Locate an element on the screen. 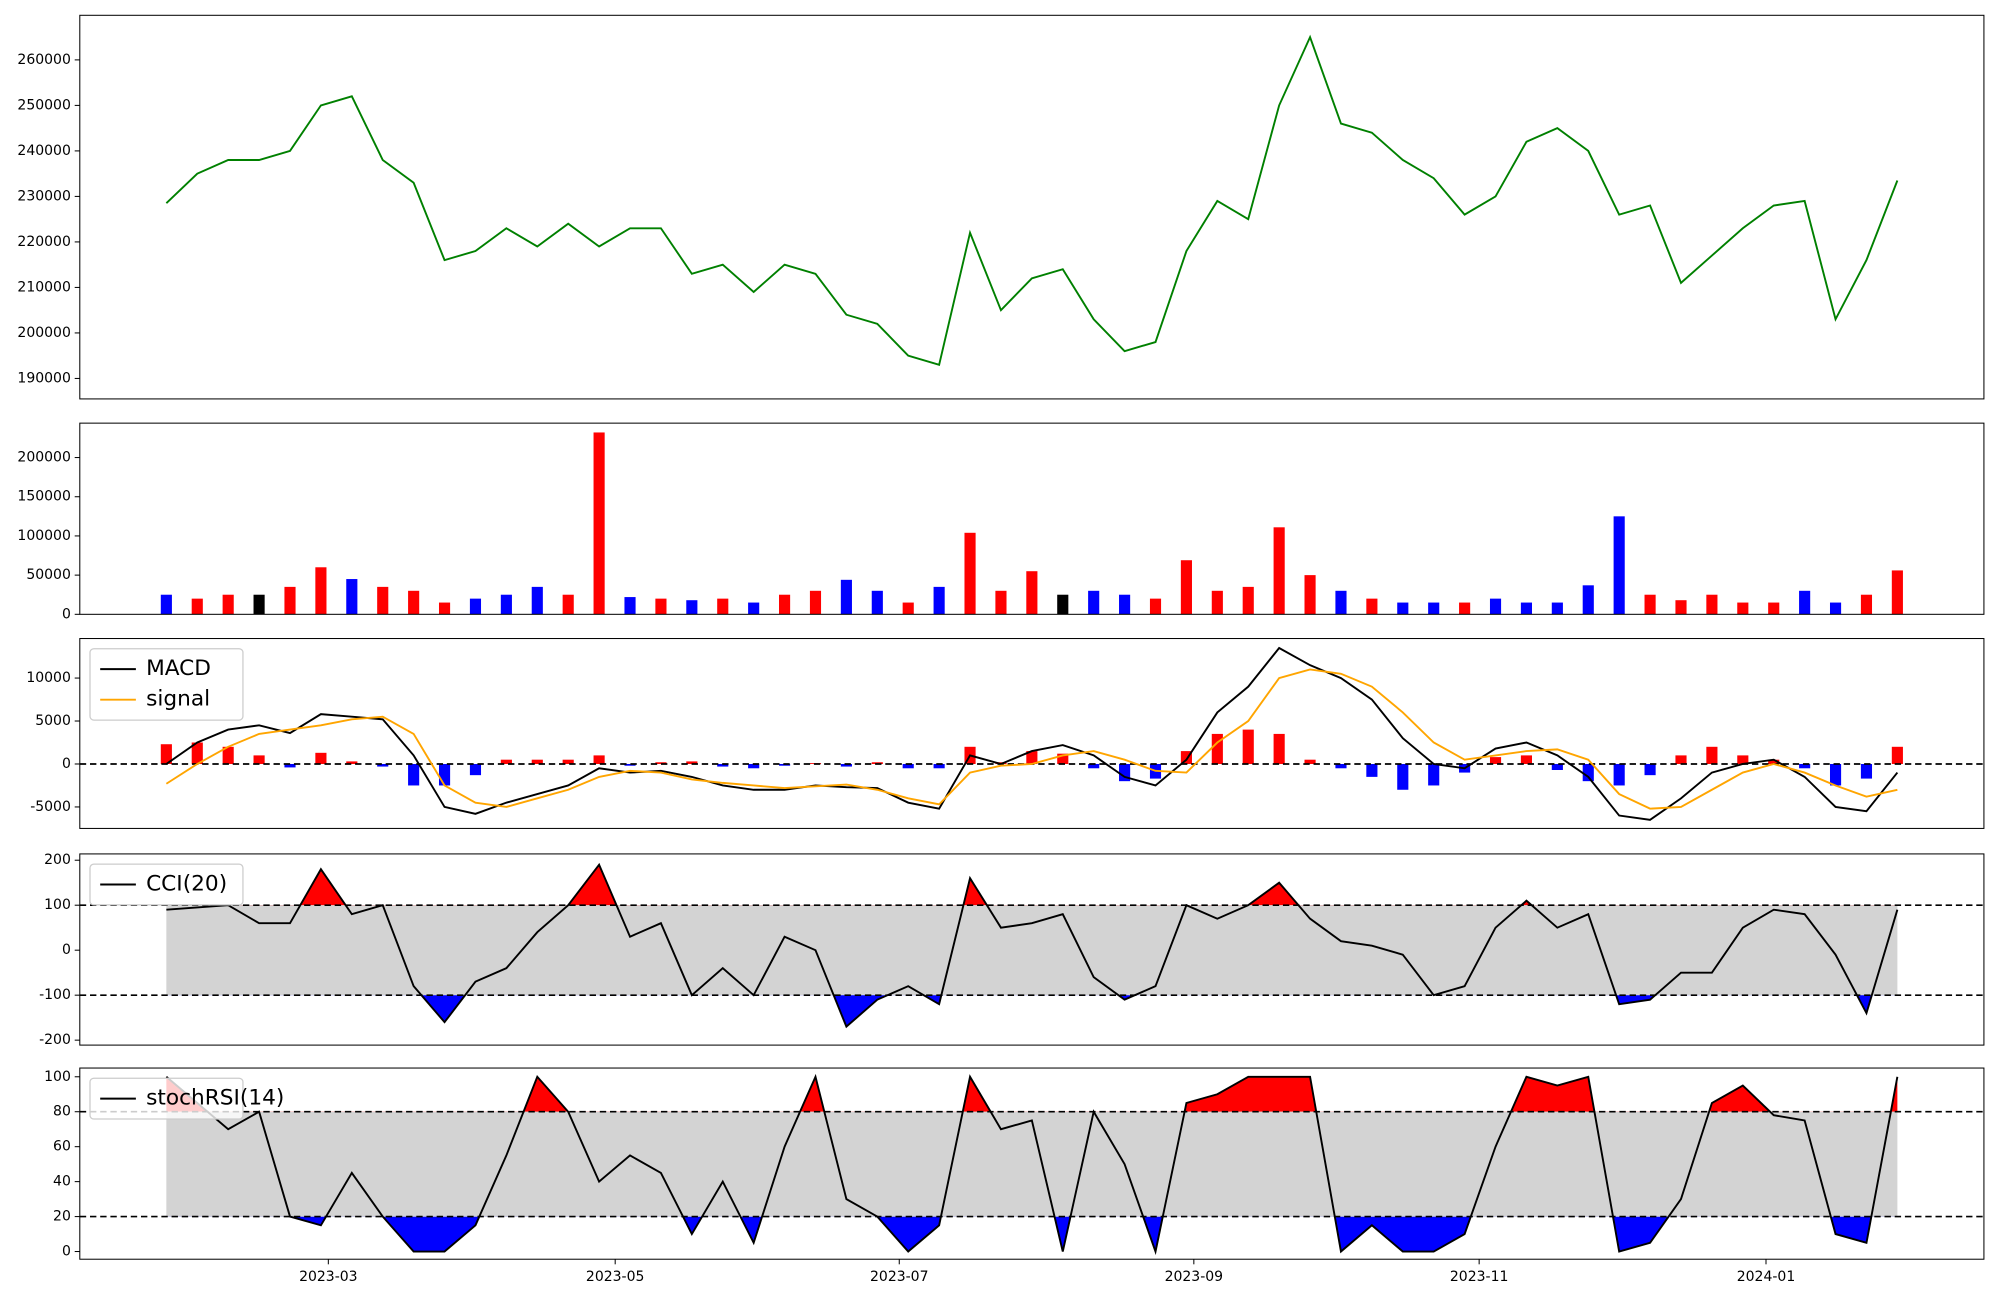  y-tick-label: 260000 is located at coordinates (43, 60).